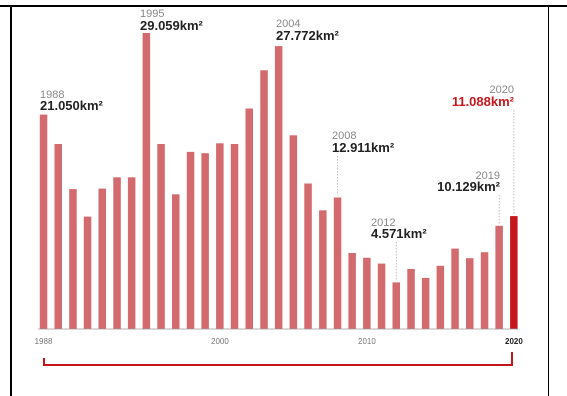 The width and height of the screenshot is (567, 396). Describe the element at coordinates (58, 236) in the screenshot. I see `bar-1989` at that location.